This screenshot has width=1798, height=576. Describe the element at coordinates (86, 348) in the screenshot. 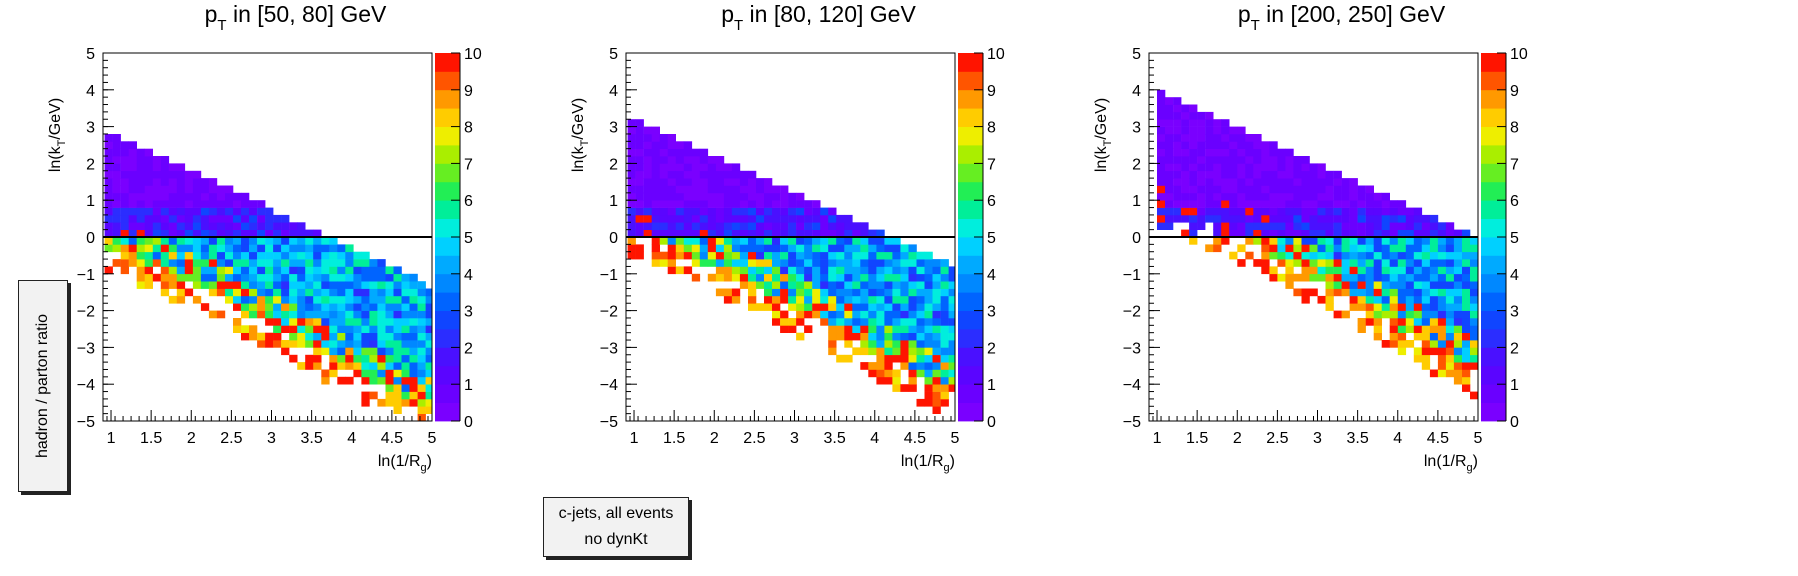

I see `y-tick-label: −3` at that location.